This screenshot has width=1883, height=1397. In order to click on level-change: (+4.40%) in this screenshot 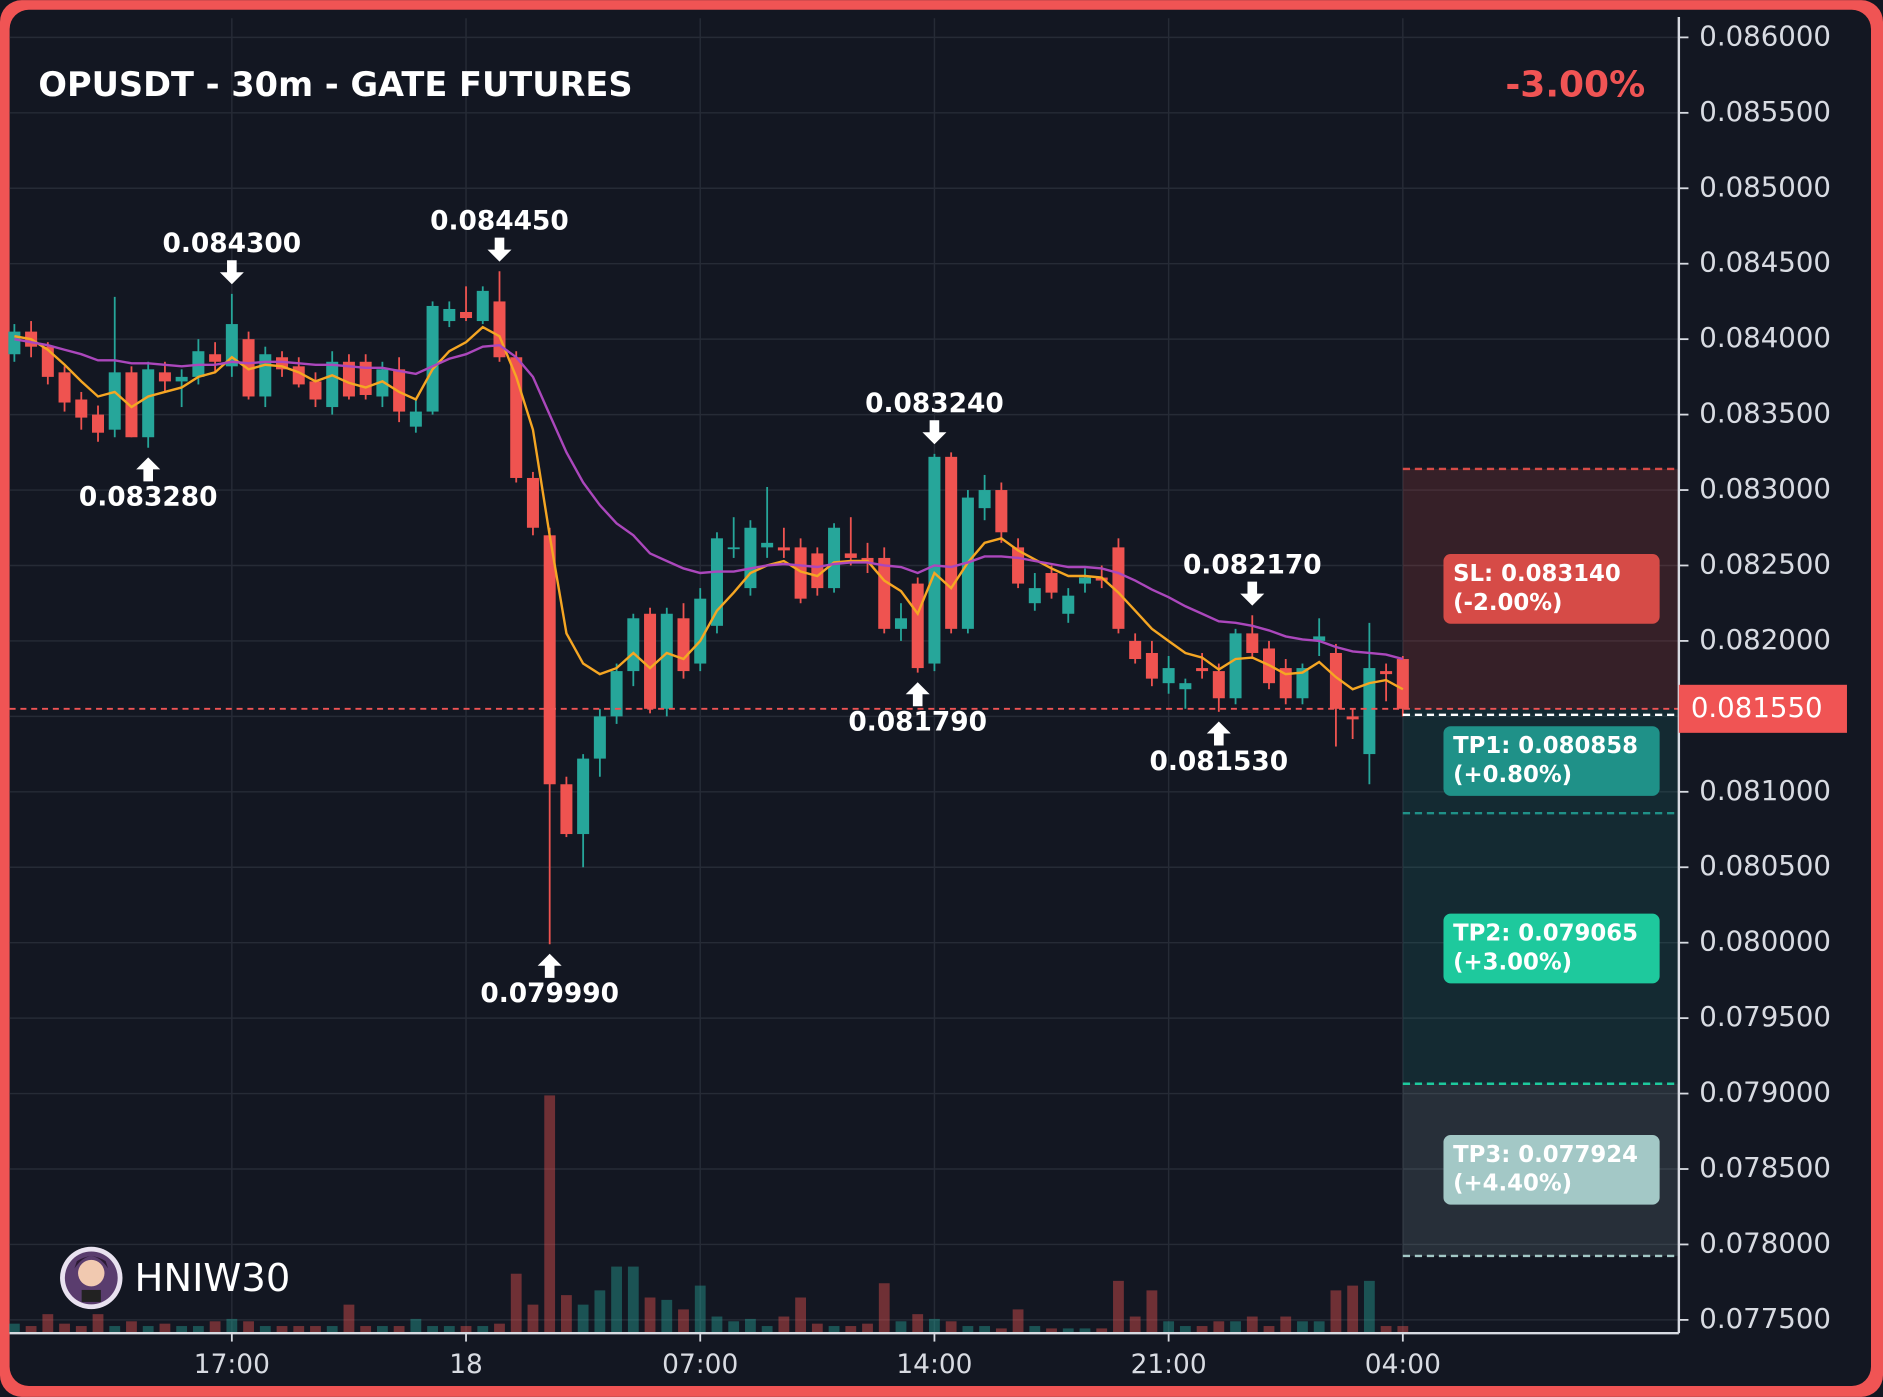, I will do `click(1512, 1184)`.